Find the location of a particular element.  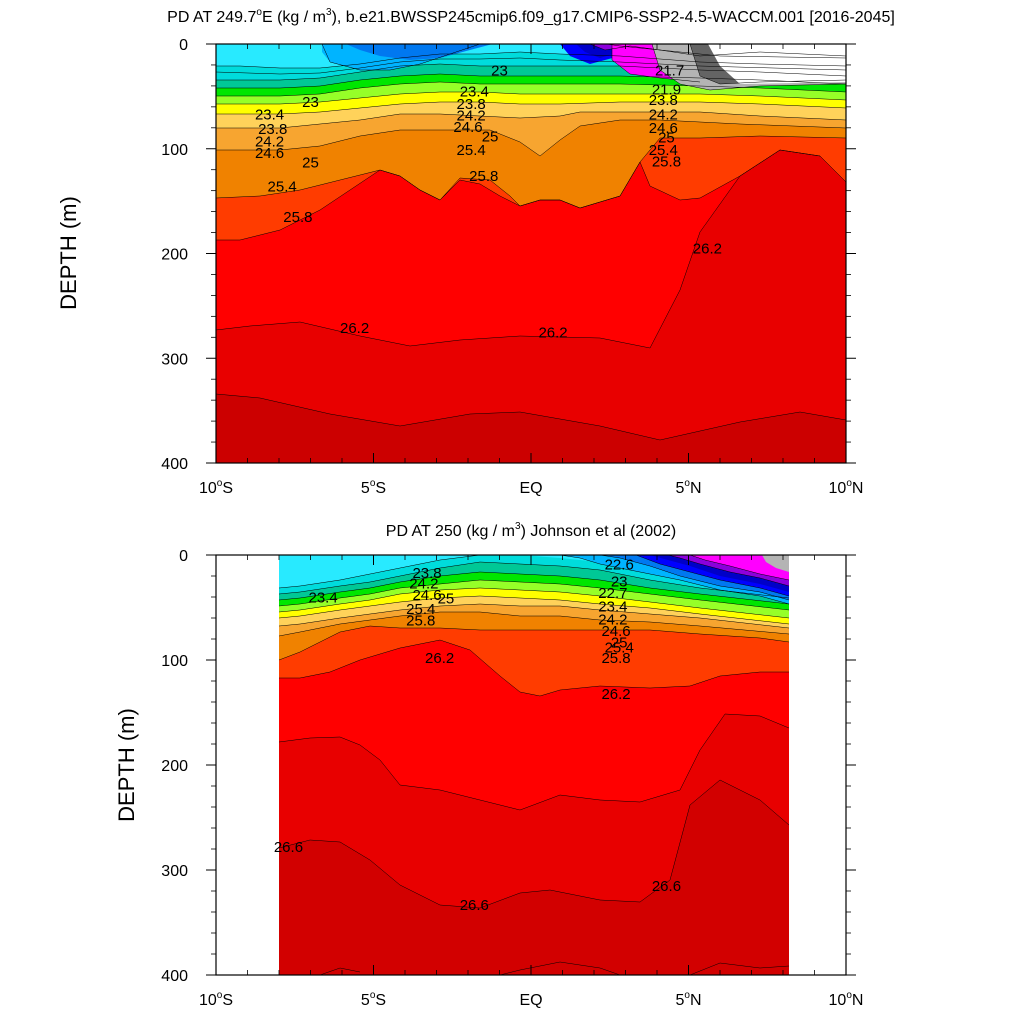

contour-label: 21.7 is located at coordinates (669, 70).